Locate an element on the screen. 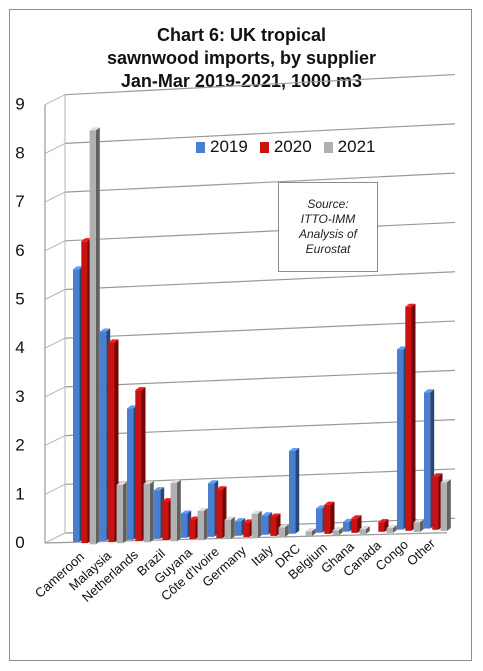  chart-title-line-2: sawnwood imports, by supplier is located at coordinates (241, 58).